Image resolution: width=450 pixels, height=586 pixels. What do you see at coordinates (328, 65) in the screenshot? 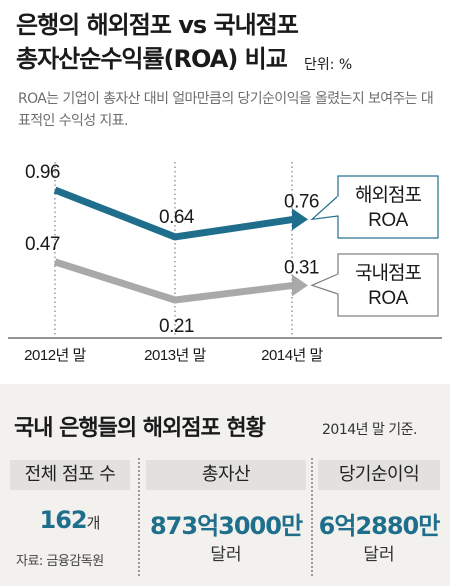
I see `unit-label: 단위: %` at bounding box center [328, 65].